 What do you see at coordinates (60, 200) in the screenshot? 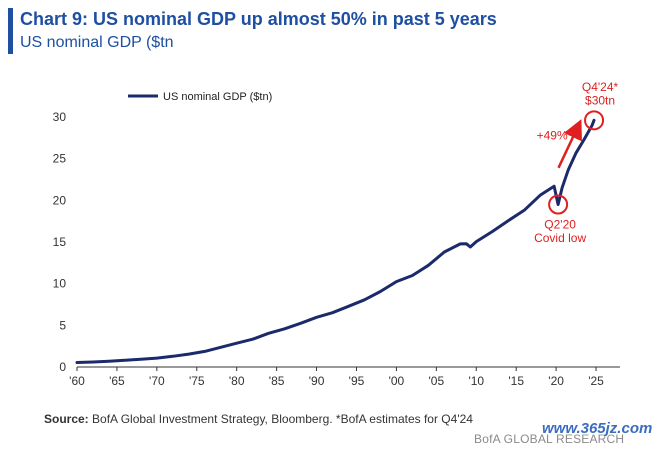
I see `y-tick-label: 20` at bounding box center [60, 200].